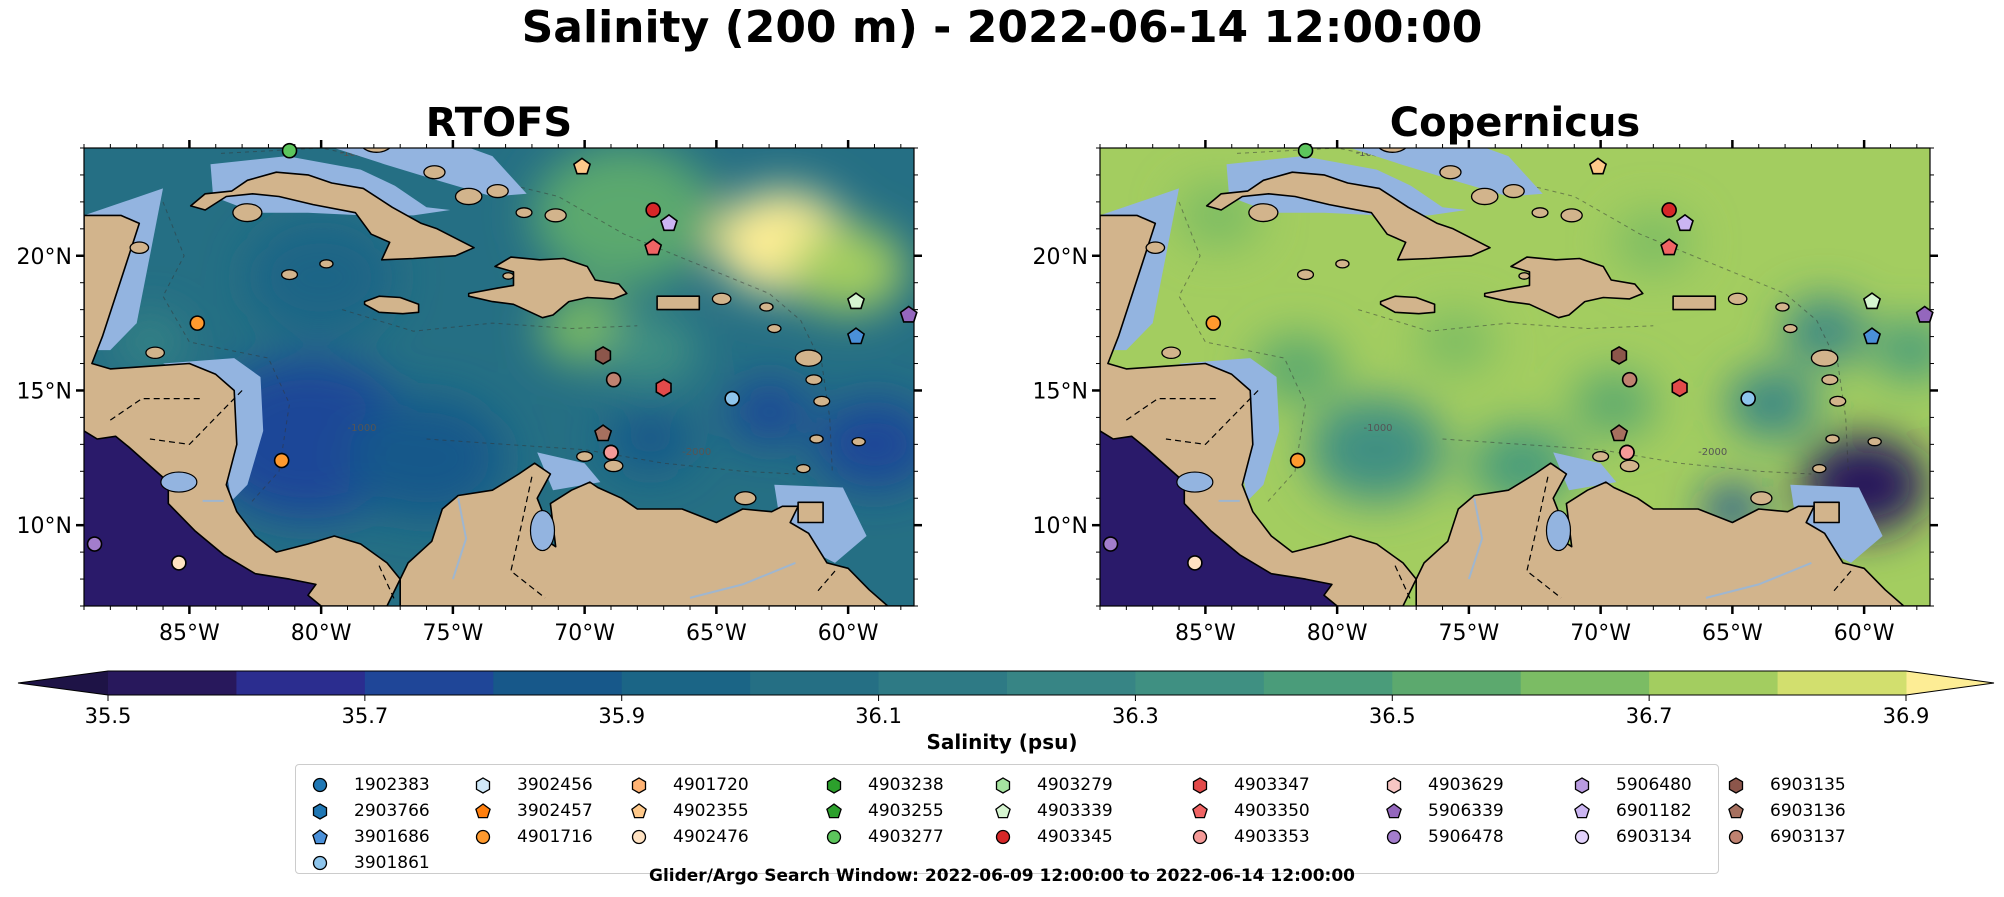  I want to click on figure-title: Salinity (200 m) - 2022-06-14 12:00:00, so click(1002, 27).